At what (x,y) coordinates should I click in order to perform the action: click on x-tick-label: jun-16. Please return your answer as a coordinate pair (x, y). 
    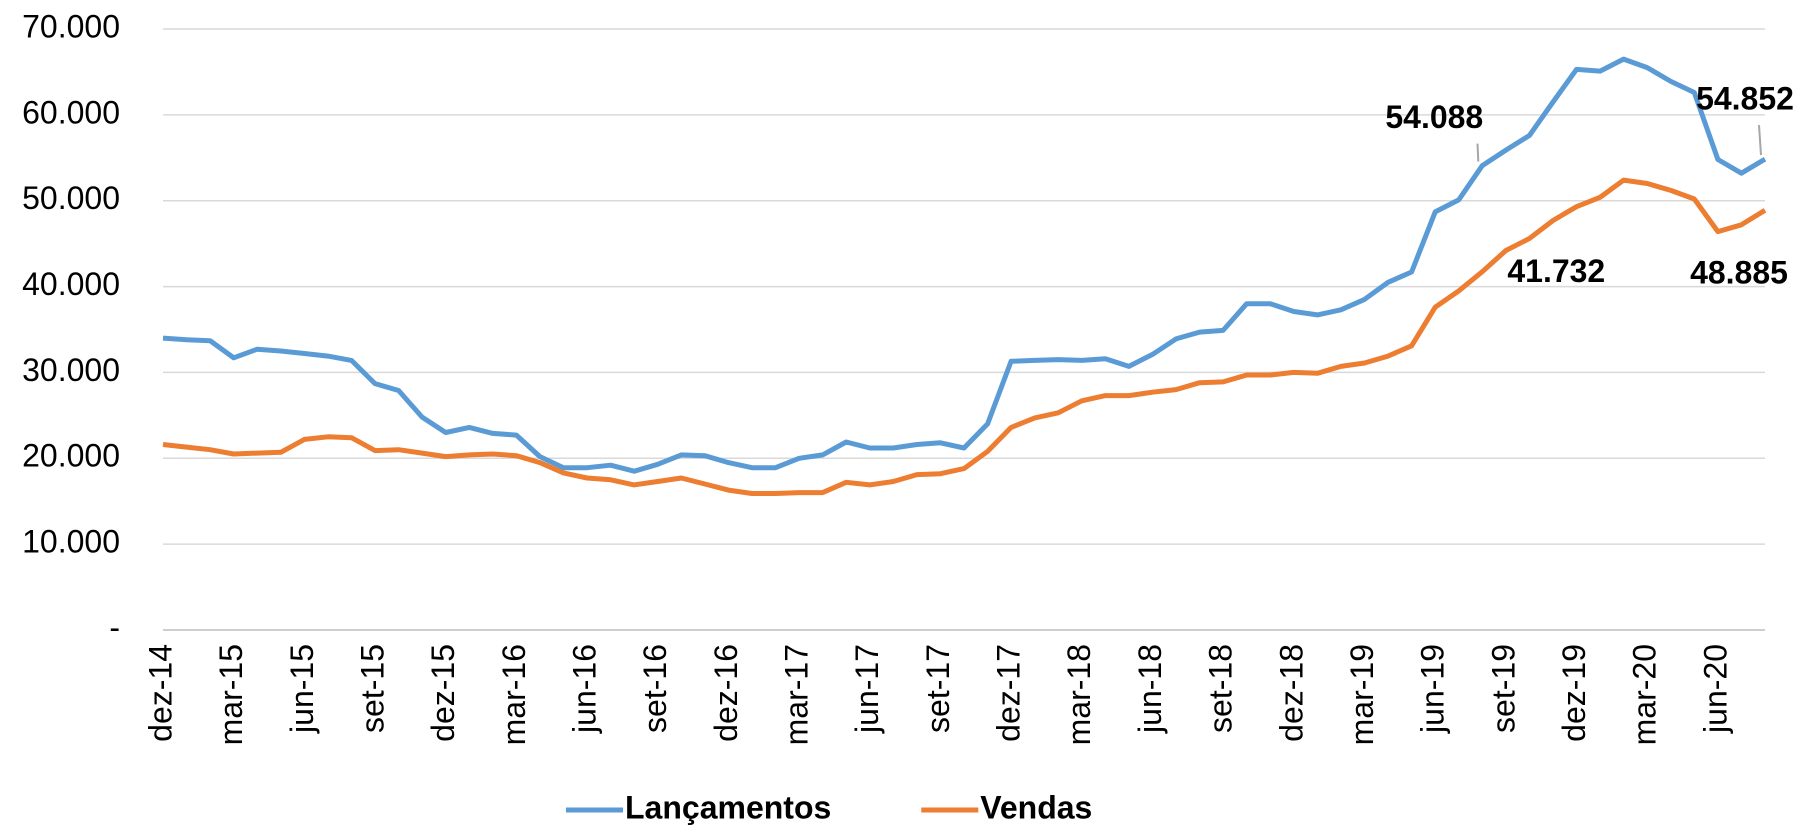
    Looking at the image, I should click on (585, 689).